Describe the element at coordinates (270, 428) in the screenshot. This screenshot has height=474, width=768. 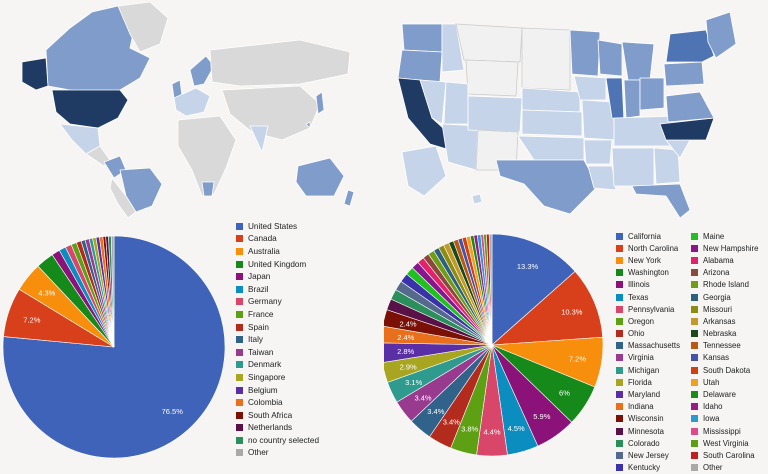
I see `country-legend-label: Netherlands` at that location.